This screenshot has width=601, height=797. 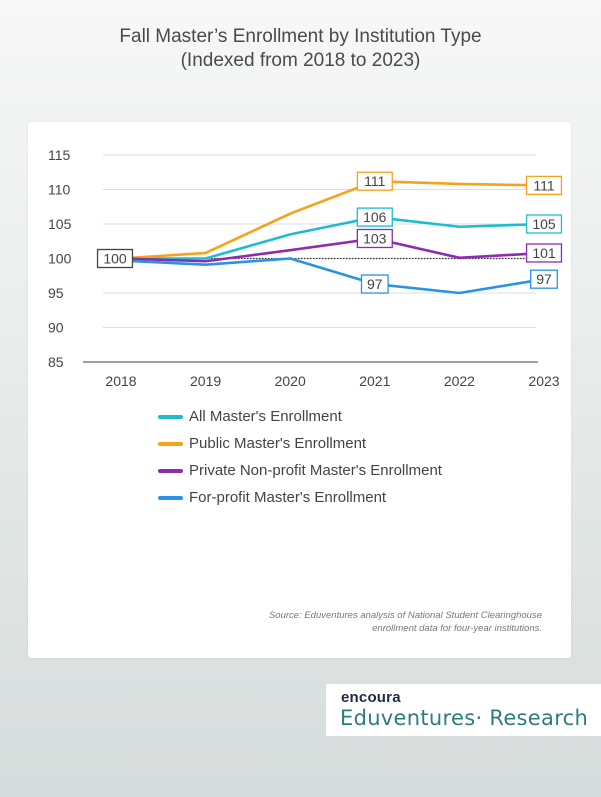 I want to click on data-label-public-3: 111, so click(x=374, y=181).